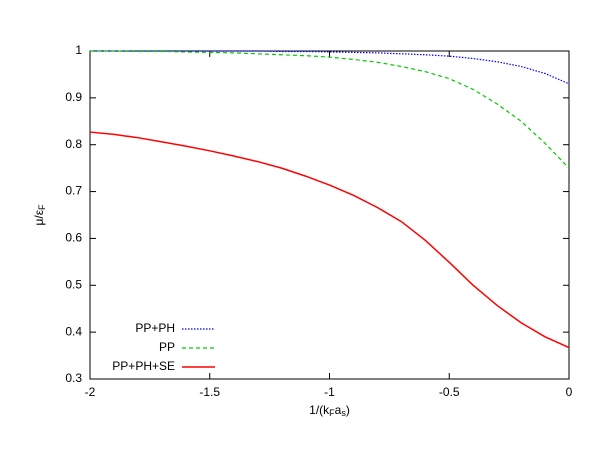 The width and height of the screenshot is (605, 468). Describe the element at coordinates (449, 392) in the screenshot. I see `x-tick-label: -0.5` at that location.